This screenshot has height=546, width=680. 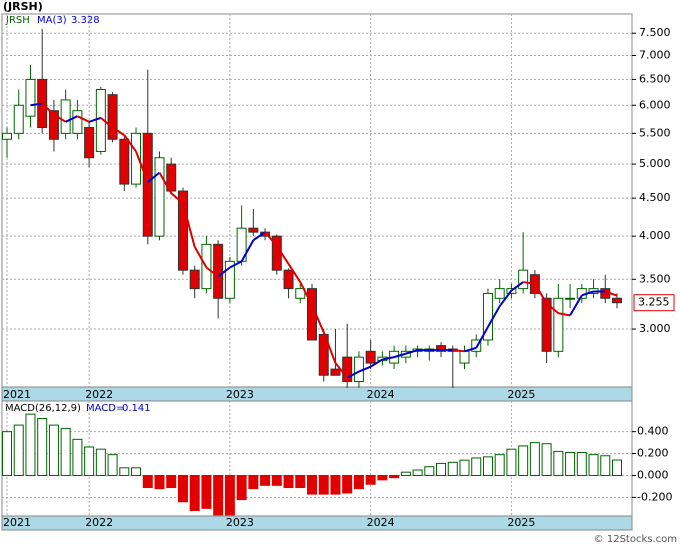 I want to click on y-tick-label: 4.500, so click(x=655, y=197).